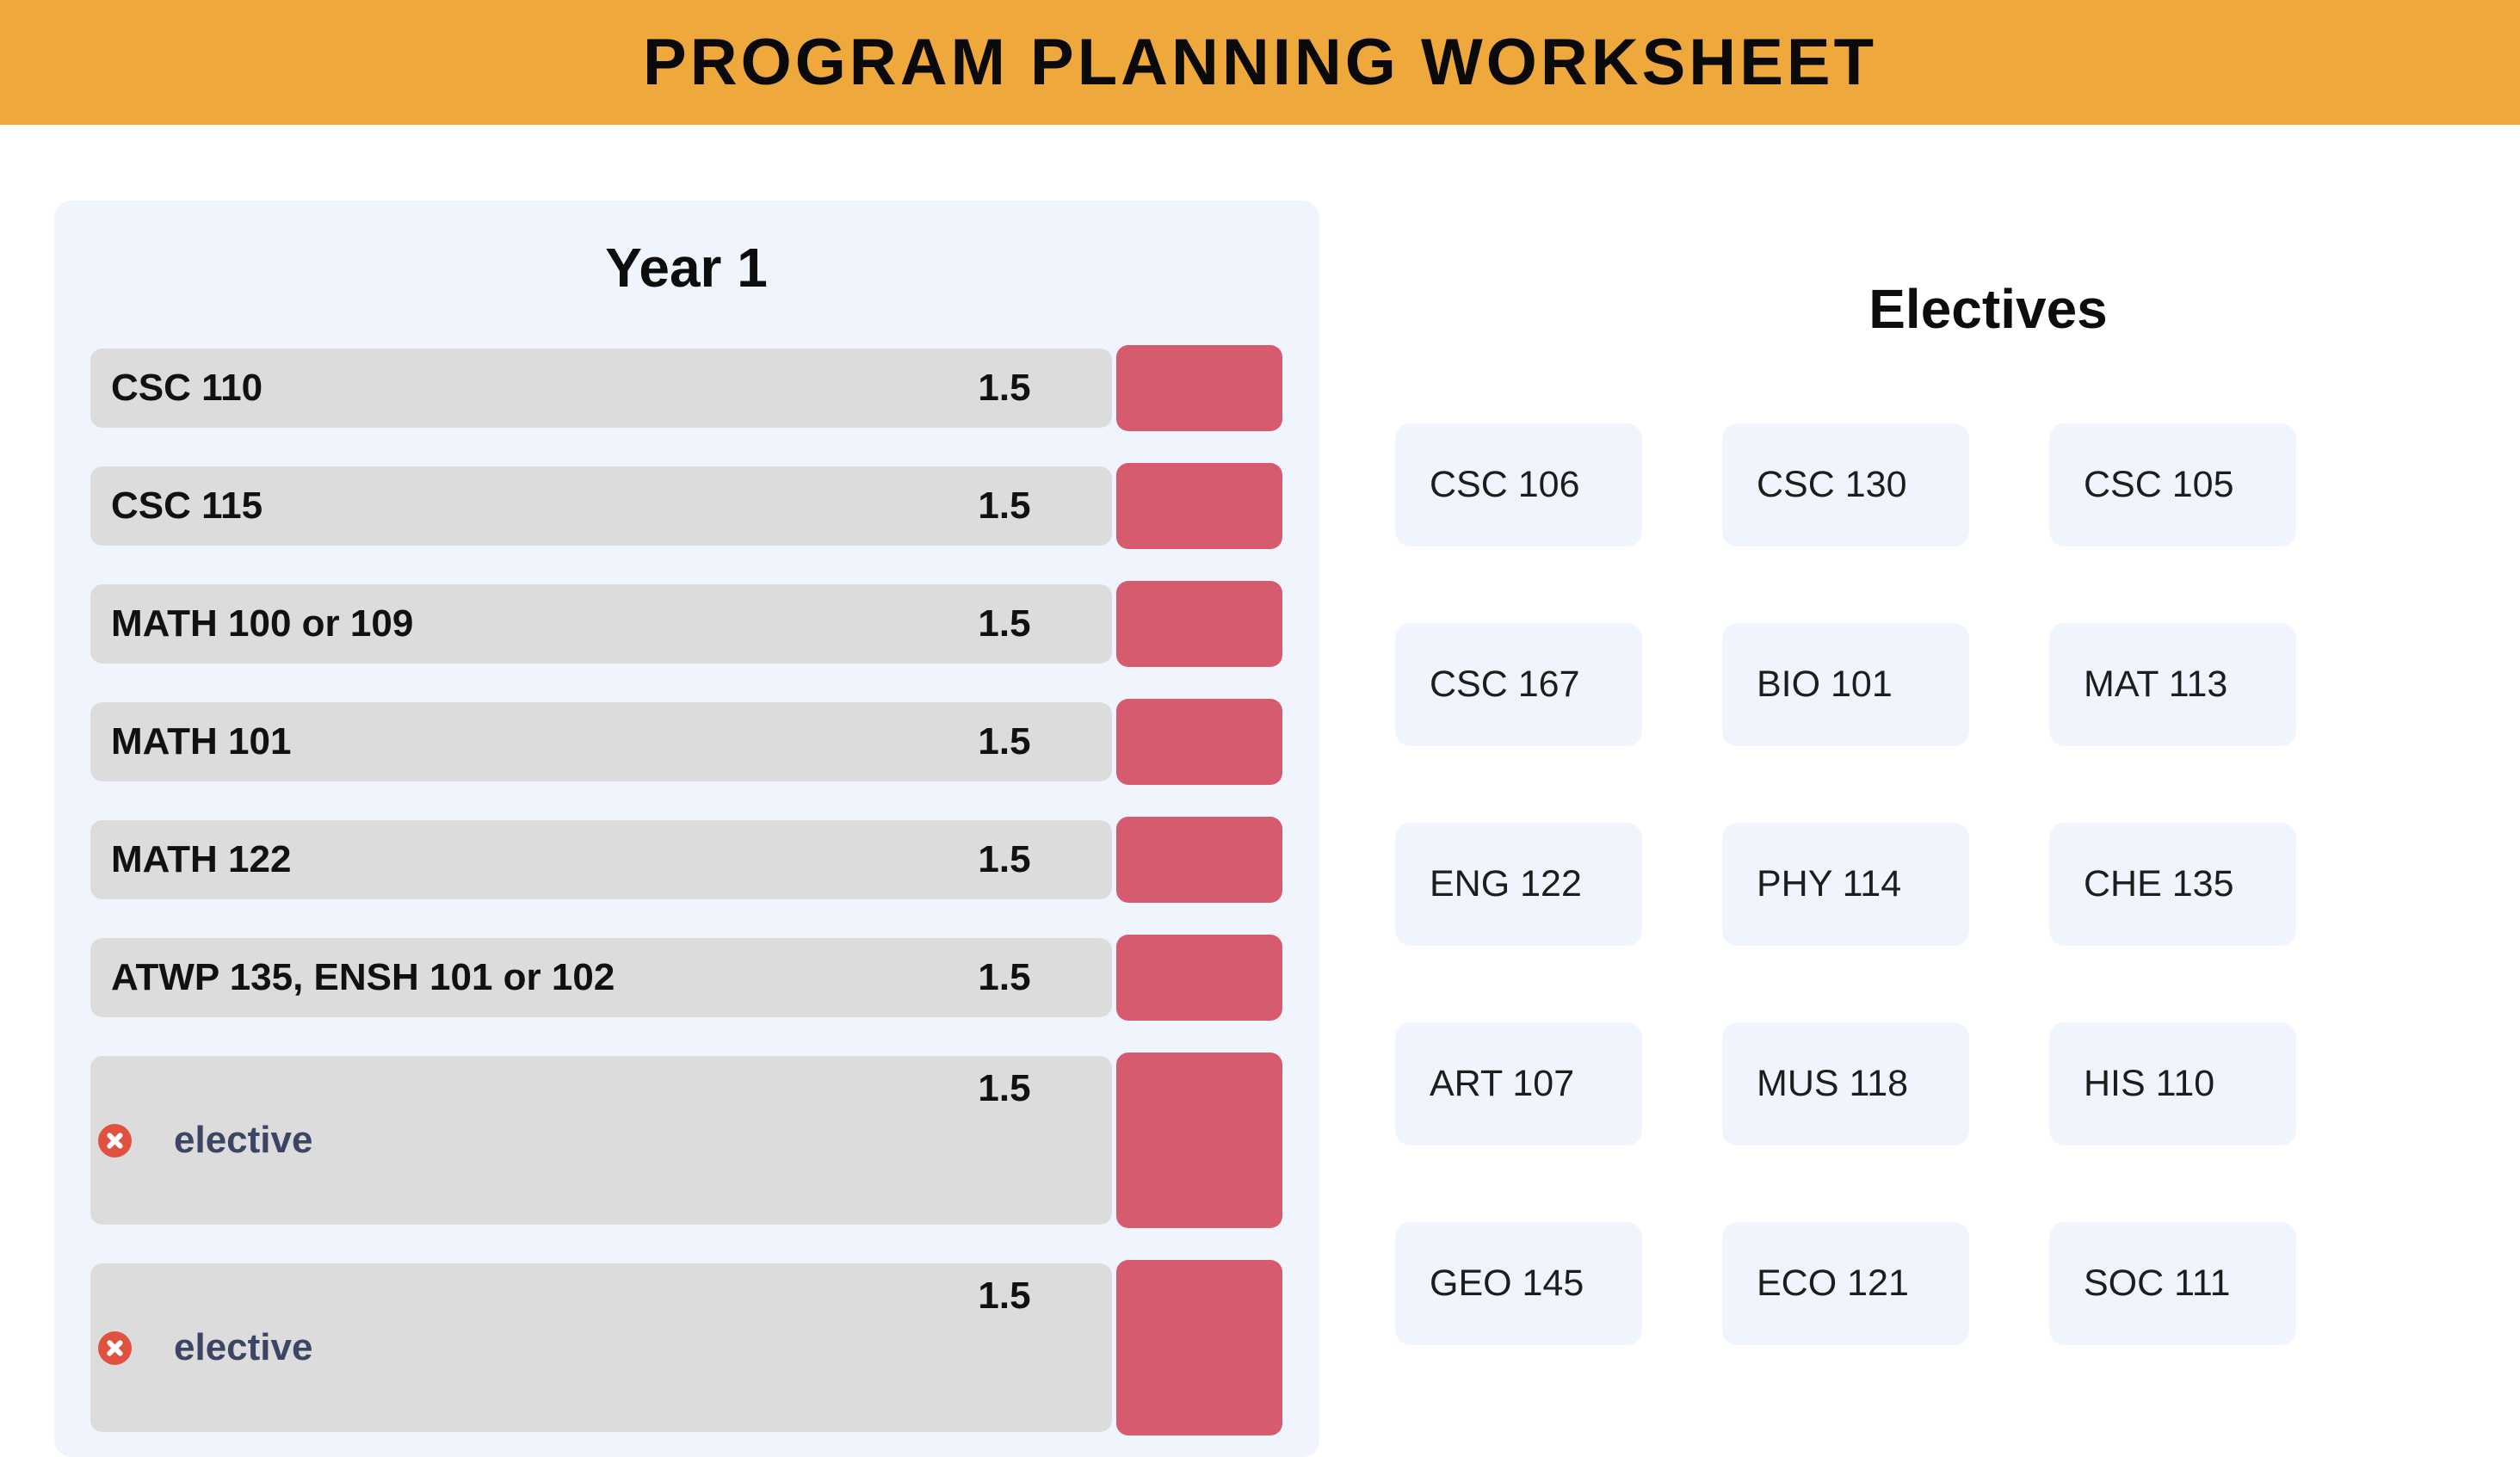 The width and height of the screenshot is (2520, 1457). What do you see at coordinates (1518, 1083) in the screenshot?
I see `elective-course-card: ART 107` at bounding box center [1518, 1083].